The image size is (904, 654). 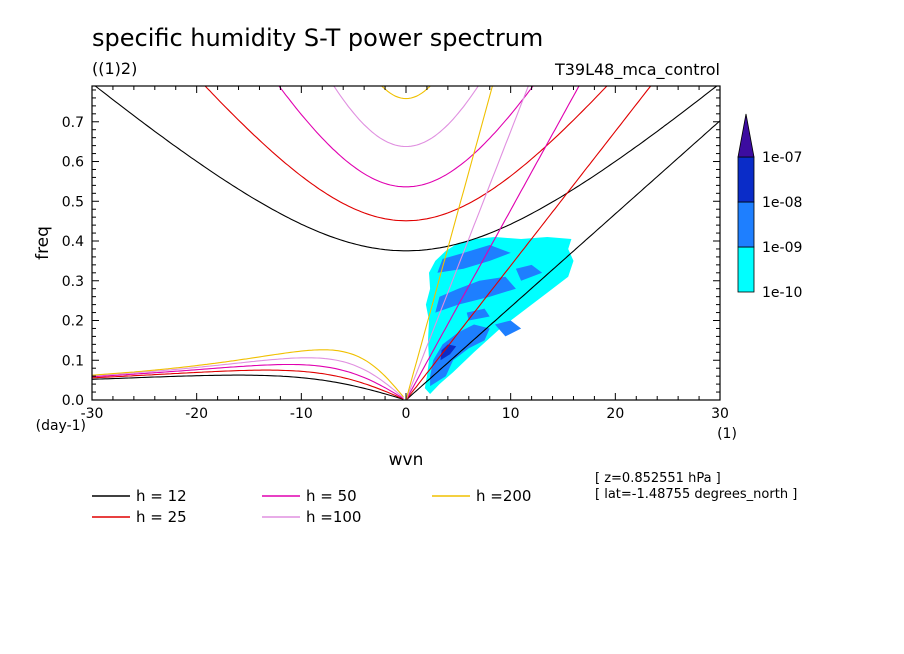 I want to click on colorbar-label: 1e-08, so click(x=782, y=203).